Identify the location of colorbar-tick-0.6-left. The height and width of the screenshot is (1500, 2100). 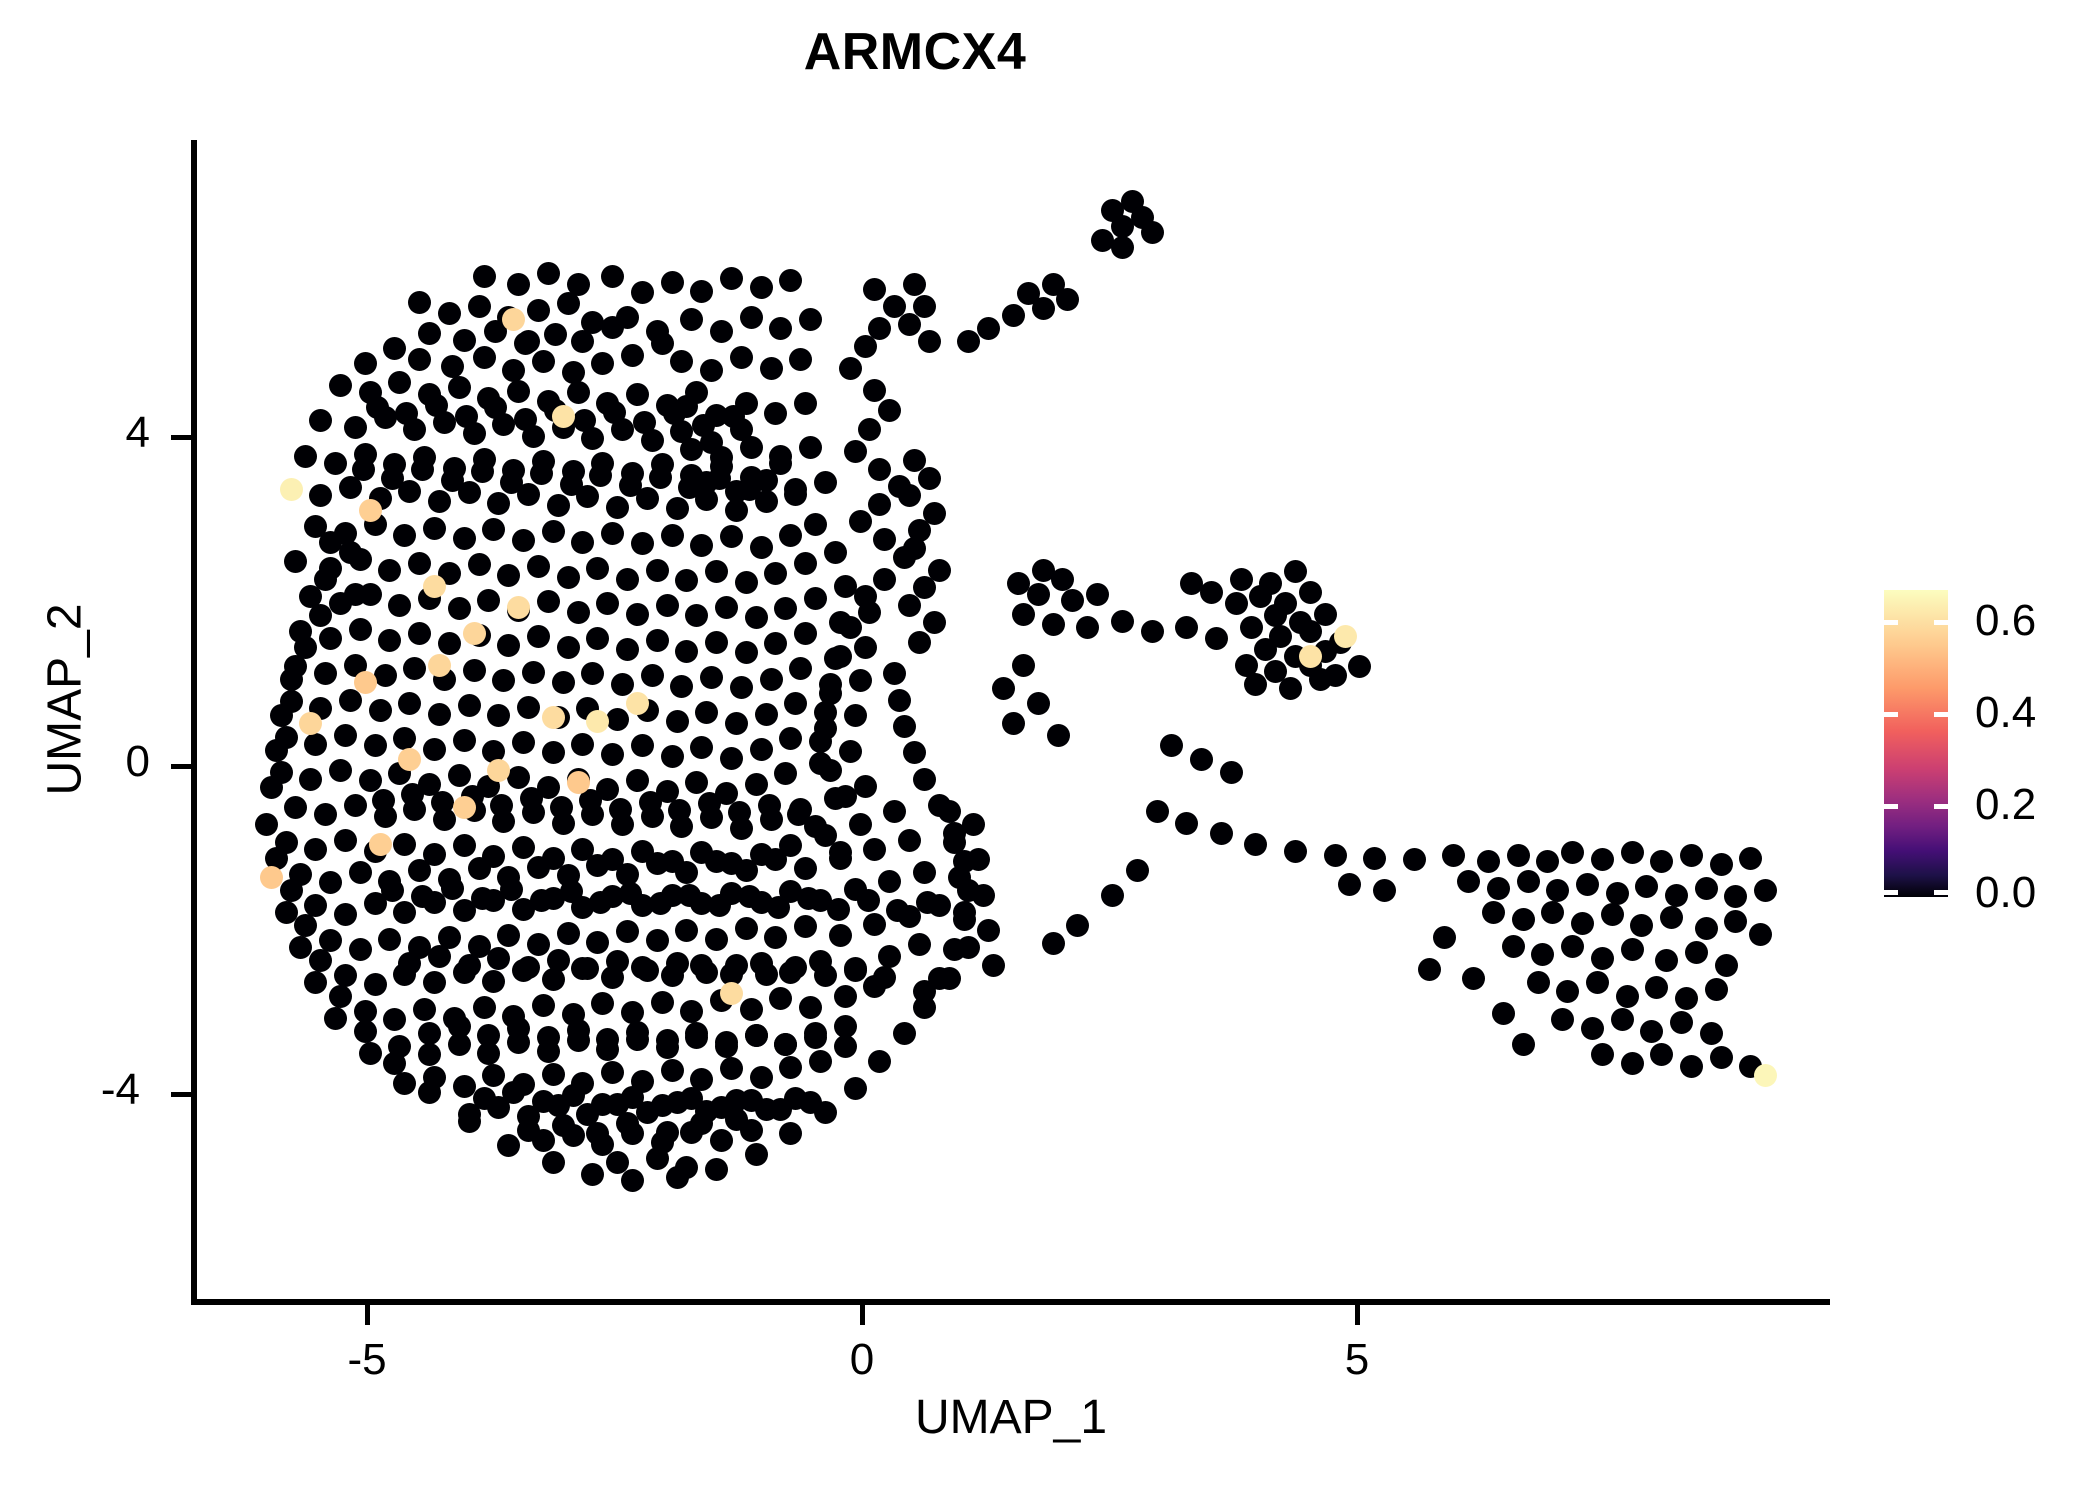
(1891, 622).